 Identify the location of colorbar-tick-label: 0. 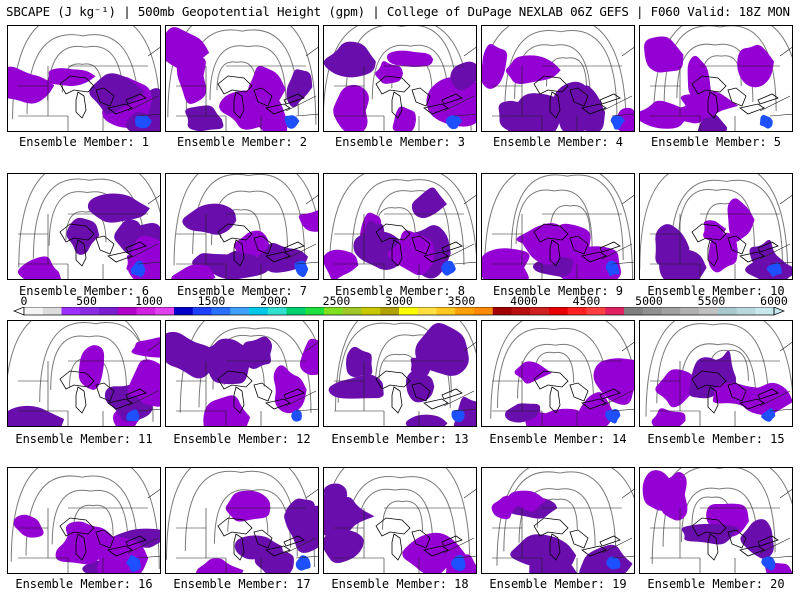
(24, 301).